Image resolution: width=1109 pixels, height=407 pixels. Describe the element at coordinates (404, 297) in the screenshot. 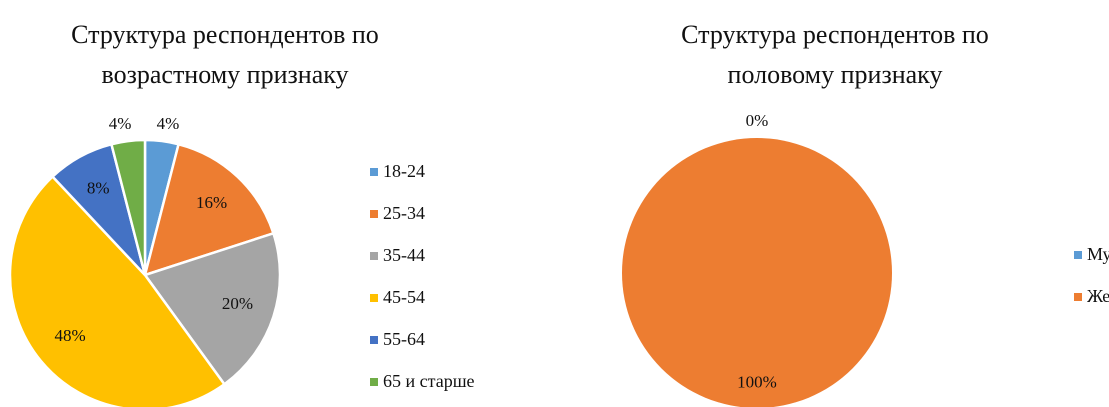

I see `legend-label: 45-54` at that location.